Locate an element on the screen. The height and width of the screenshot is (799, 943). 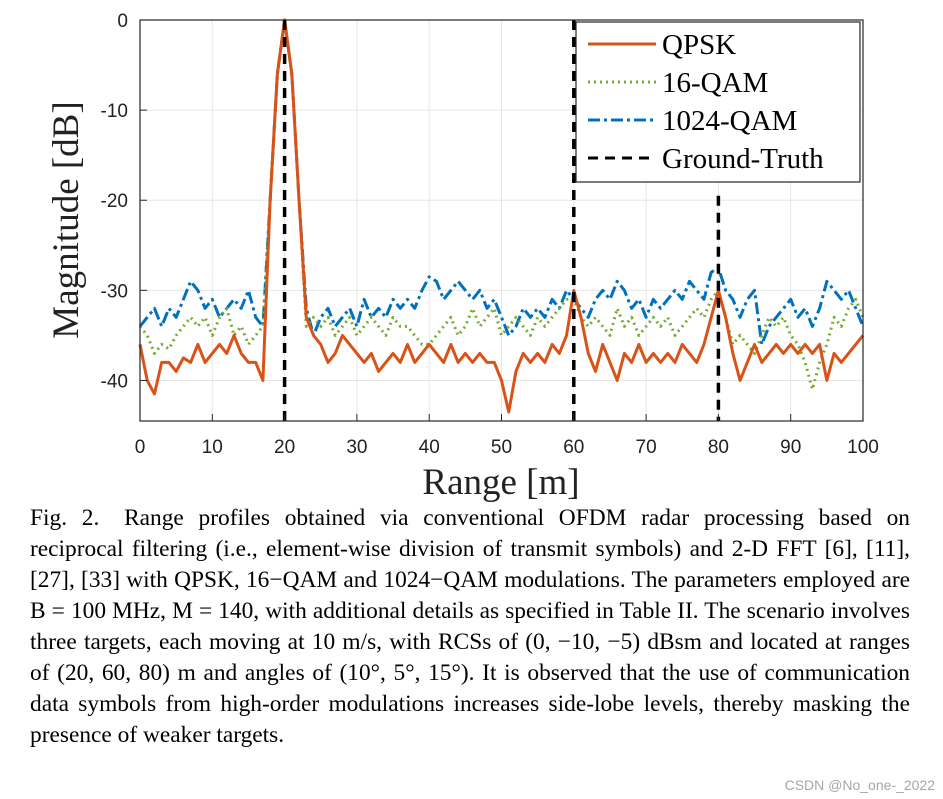
legend-label-16qam: 16-QAM is located at coordinates (715, 83).